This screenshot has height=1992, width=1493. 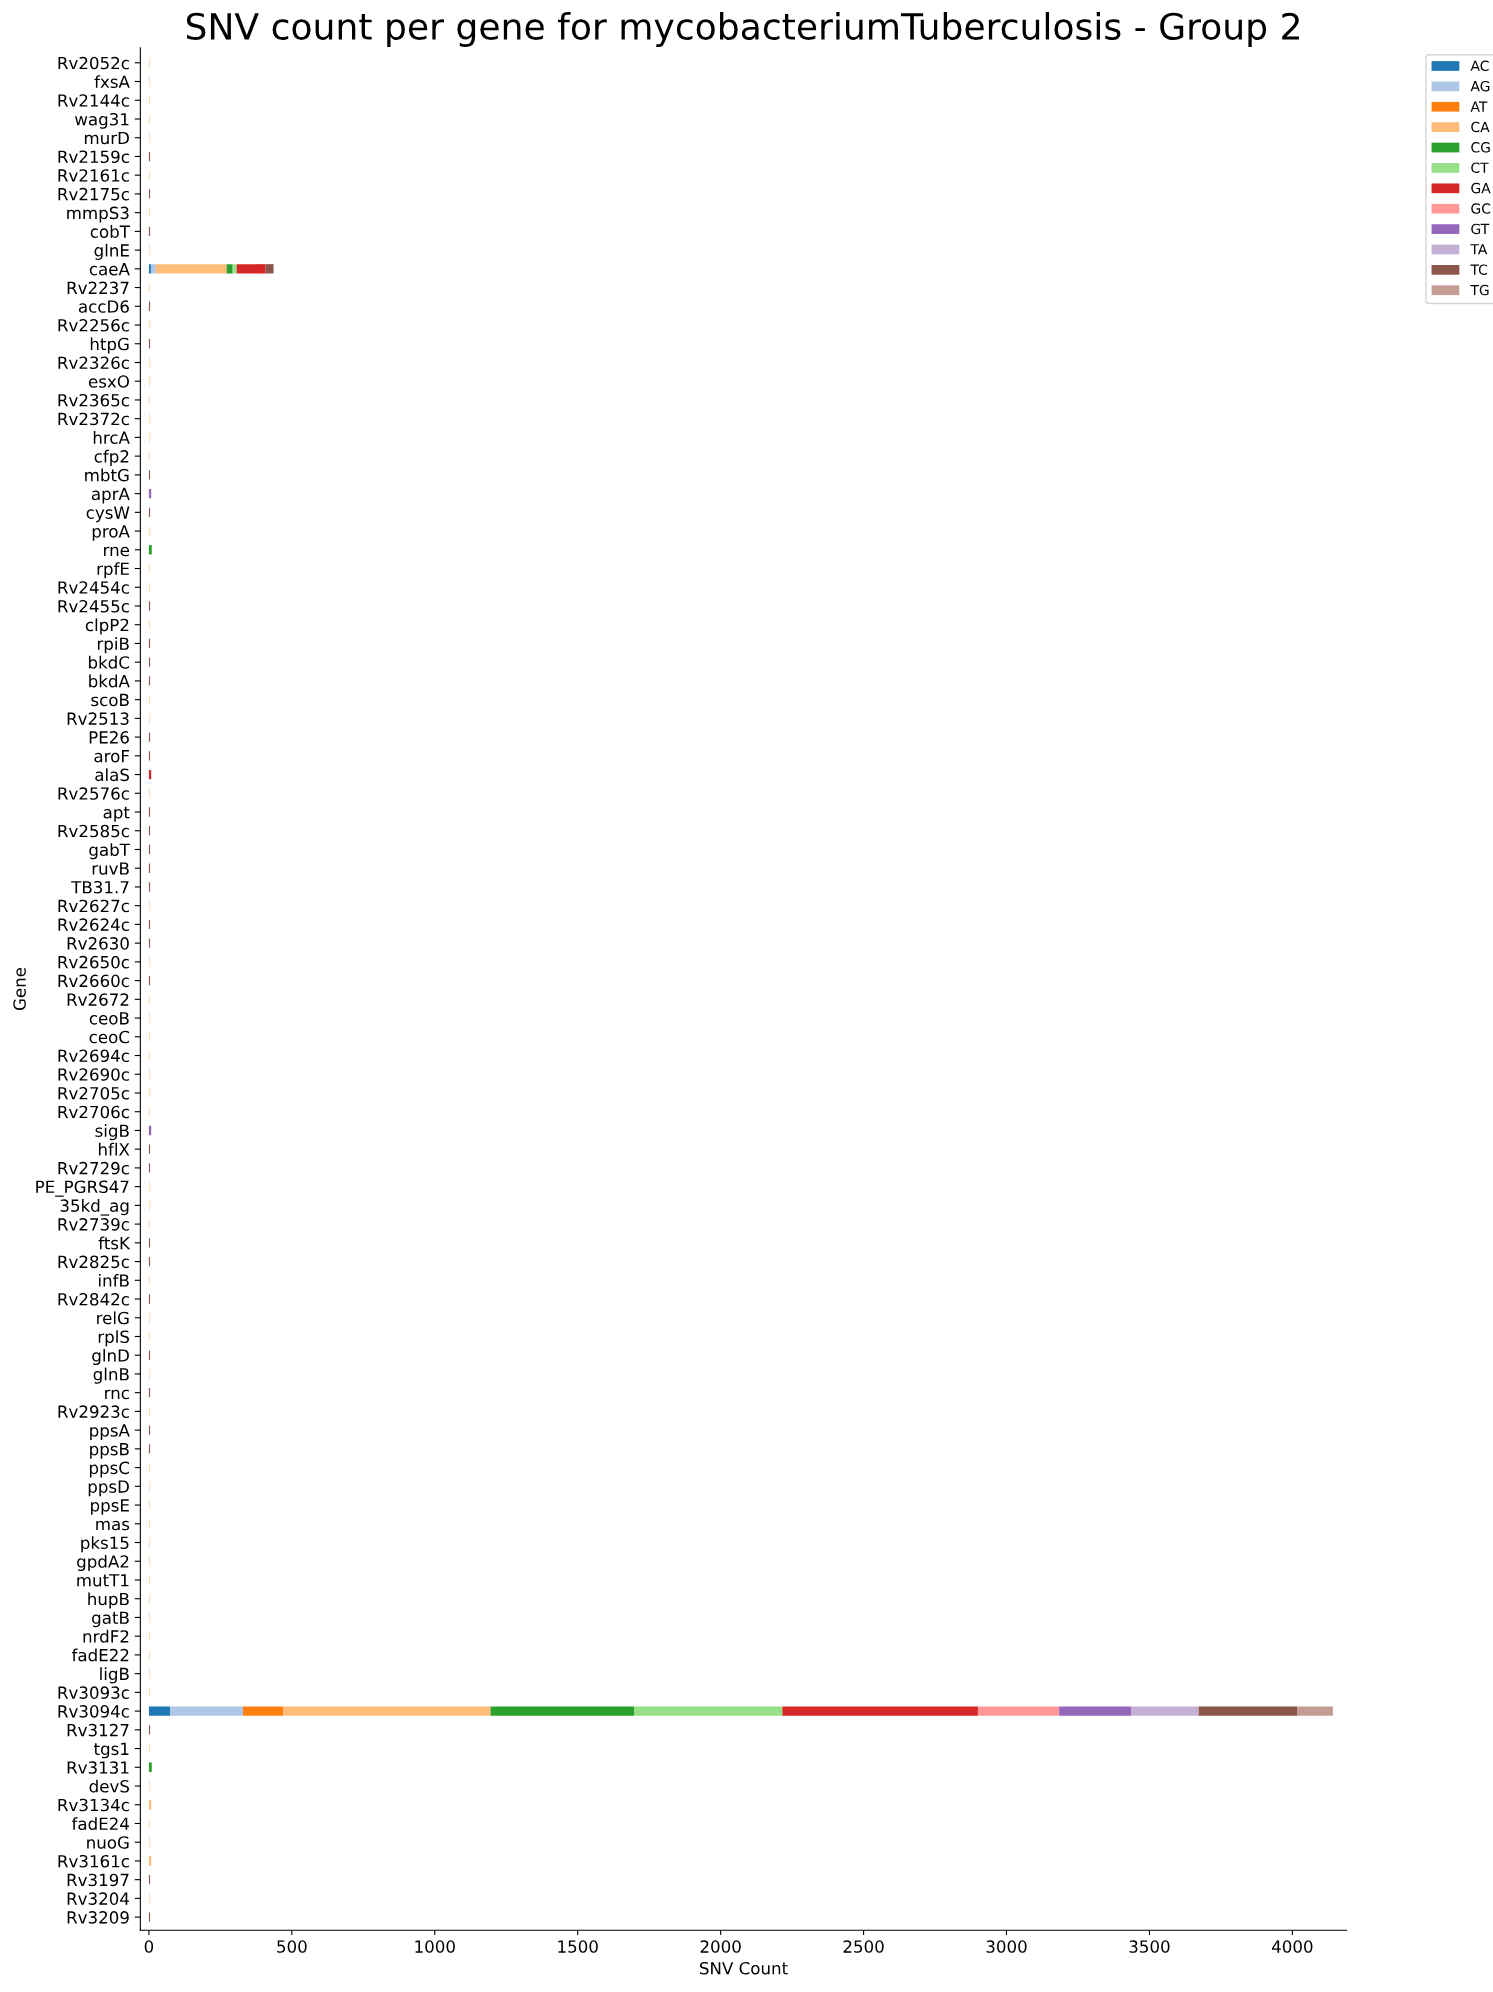 What do you see at coordinates (98, 1898) in the screenshot?
I see `y-tick-label: Rv3204` at bounding box center [98, 1898].